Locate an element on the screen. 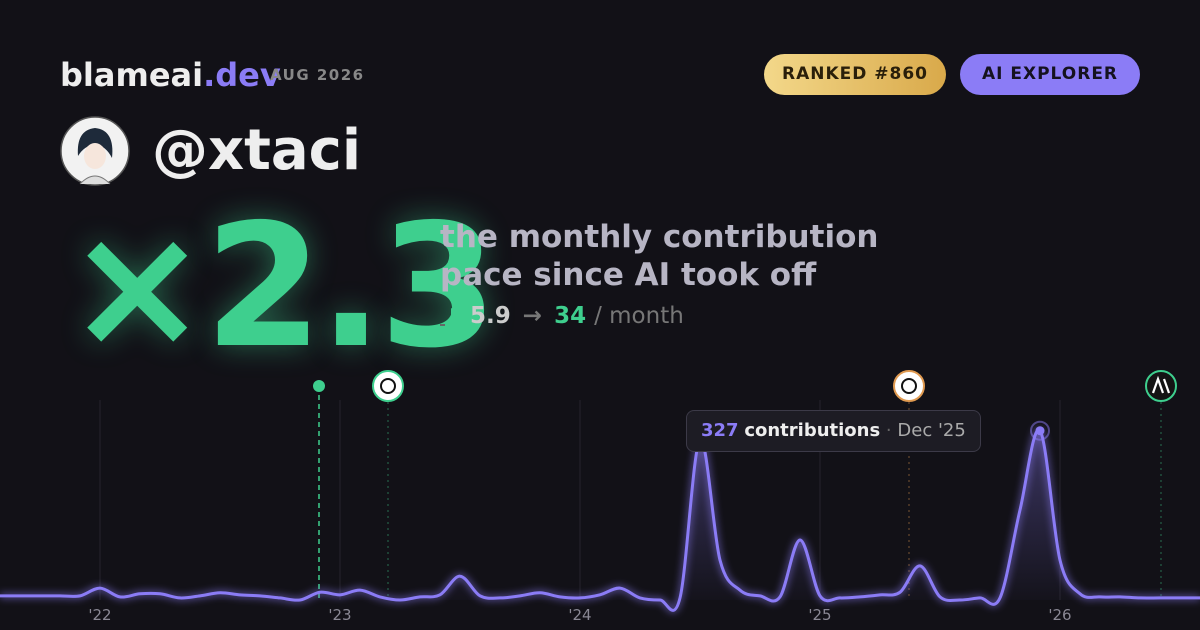 This screenshot has width=1200, height=630. pace: 5.9 → 34 / month is located at coordinates (577, 316).